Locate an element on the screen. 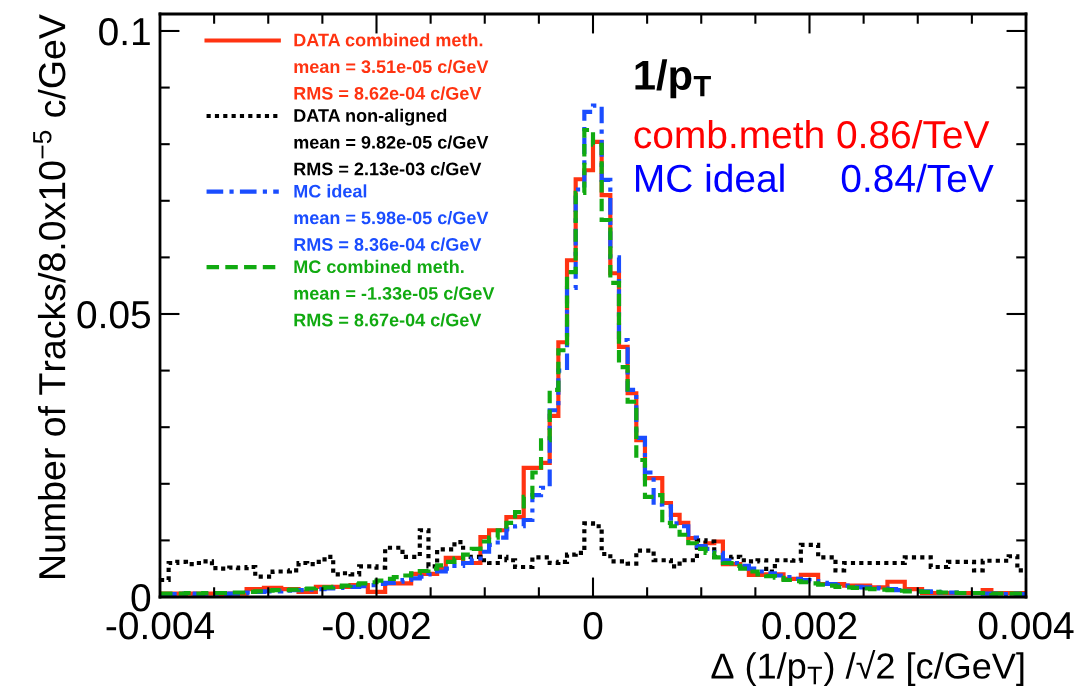 Image resolution: width=1078 pixels, height=699 pixels. legend-label: MC combined meth. mean = -1.33e-05 c/GeV RMS = 8.67e-04 c/GeV is located at coordinates (394, 293).